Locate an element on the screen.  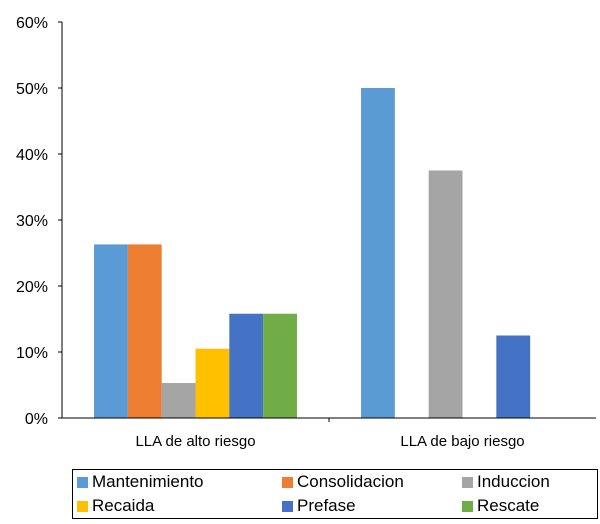
x-tick-label: LLA de alto riesgo is located at coordinates (195, 441).